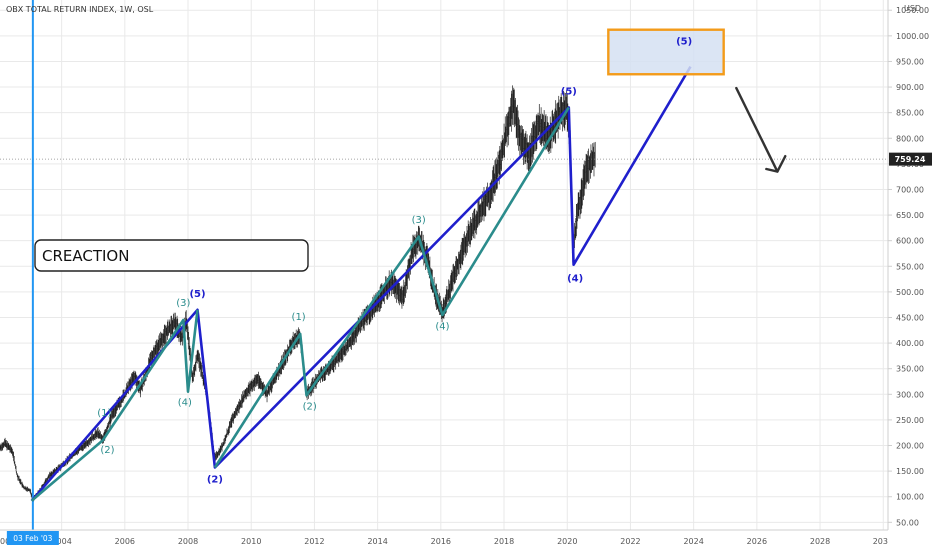 Image resolution: width=932 pixels, height=550 pixels. Describe the element at coordinates (85, 256) in the screenshot. I see `annotation-text: CREACTION` at that location.